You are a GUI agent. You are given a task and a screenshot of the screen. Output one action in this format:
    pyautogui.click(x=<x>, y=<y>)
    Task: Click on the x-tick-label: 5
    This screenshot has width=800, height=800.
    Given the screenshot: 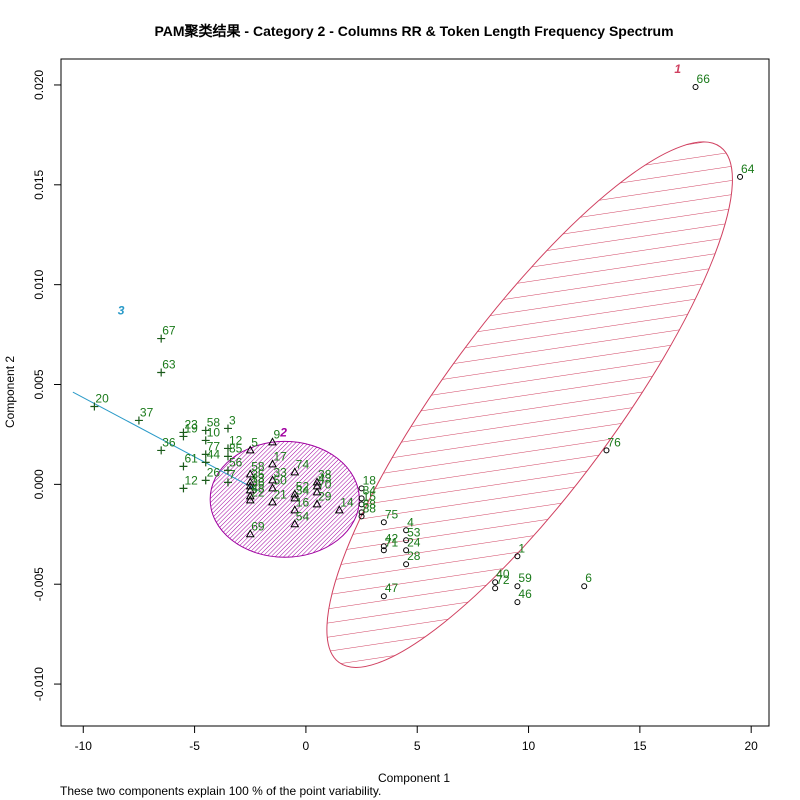 What is the action you would take?
    pyautogui.click(x=417, y=746)
    